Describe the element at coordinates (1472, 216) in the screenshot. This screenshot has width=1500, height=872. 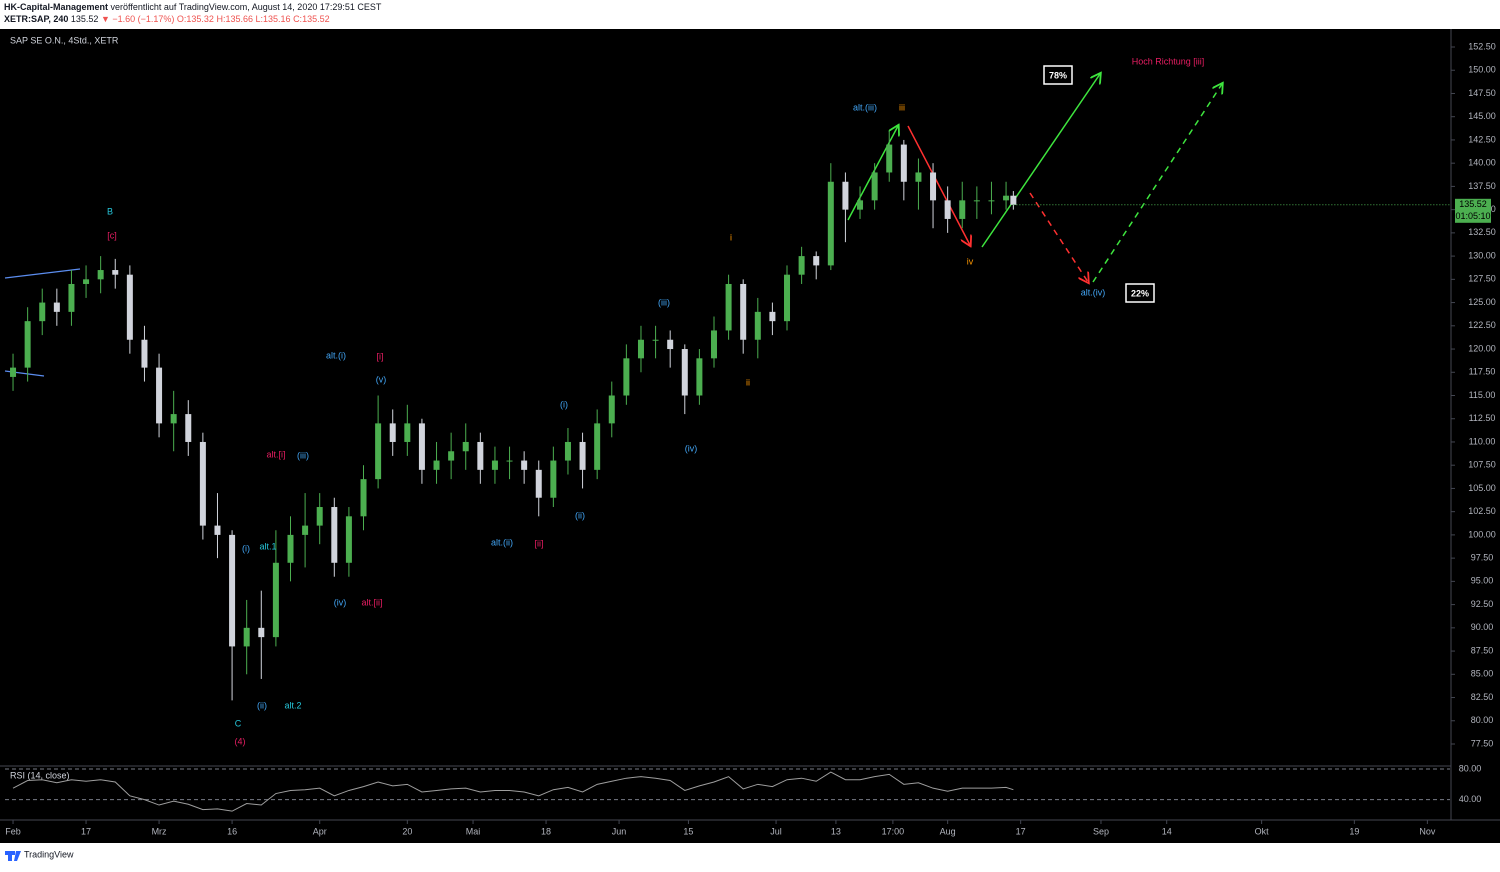
I see `countdown: 01:05:10` at that location.